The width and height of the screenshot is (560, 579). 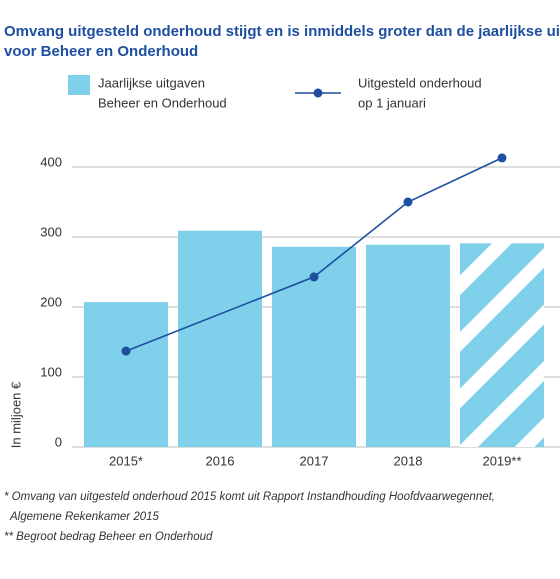 What do you see at coordinates (51, 301) in the screenshot?
I see `y-tick-label: 200` at bounding box center [51, 301].